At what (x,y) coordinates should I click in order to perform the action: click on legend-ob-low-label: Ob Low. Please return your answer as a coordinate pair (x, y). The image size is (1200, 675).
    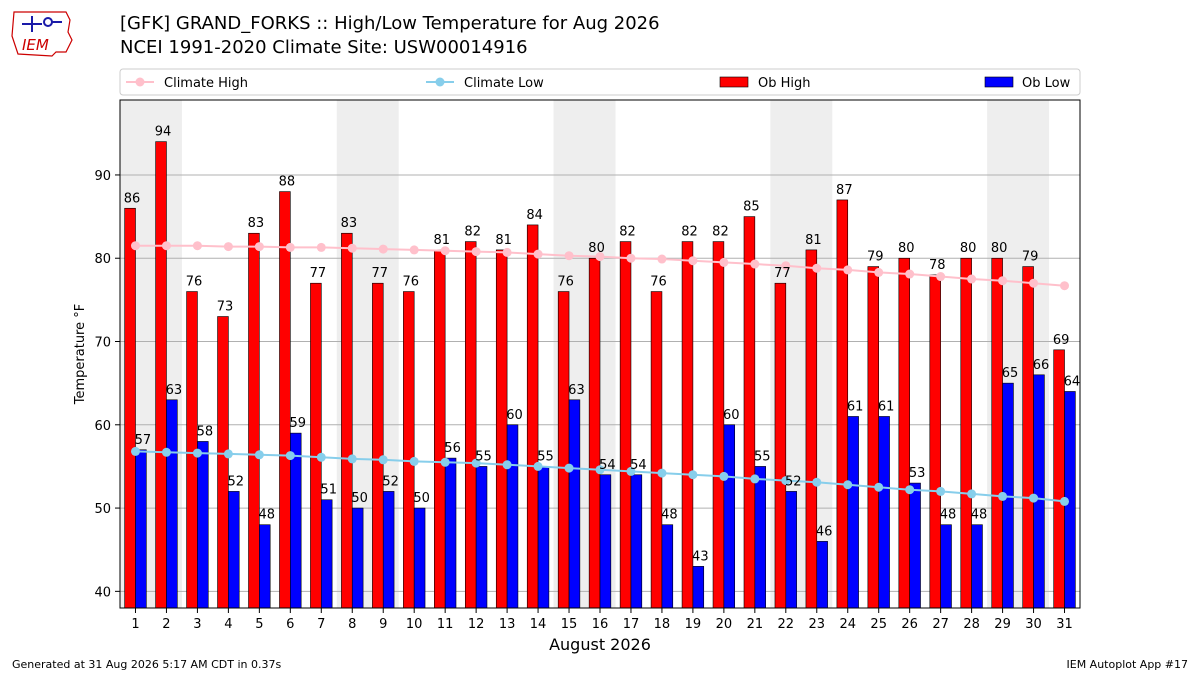
    Looking at the image, I should click on (1046, 83).